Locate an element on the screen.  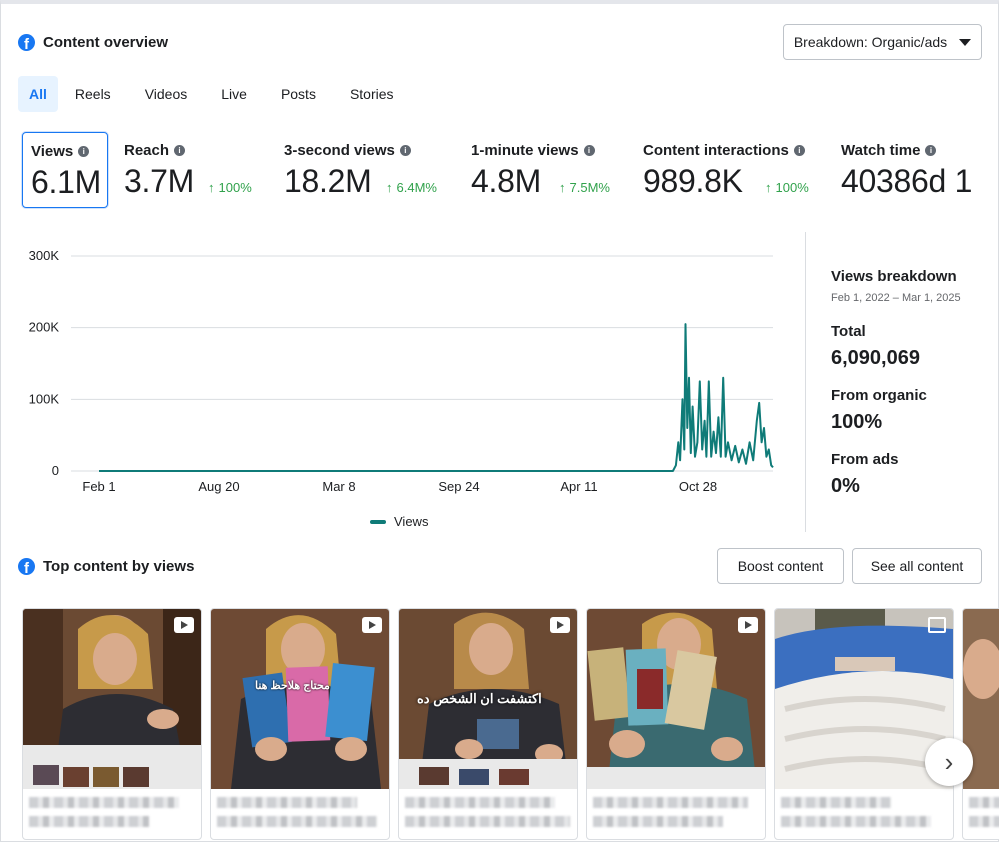
metric-delta: ↑ 100% is located at coordinates (787, 187).